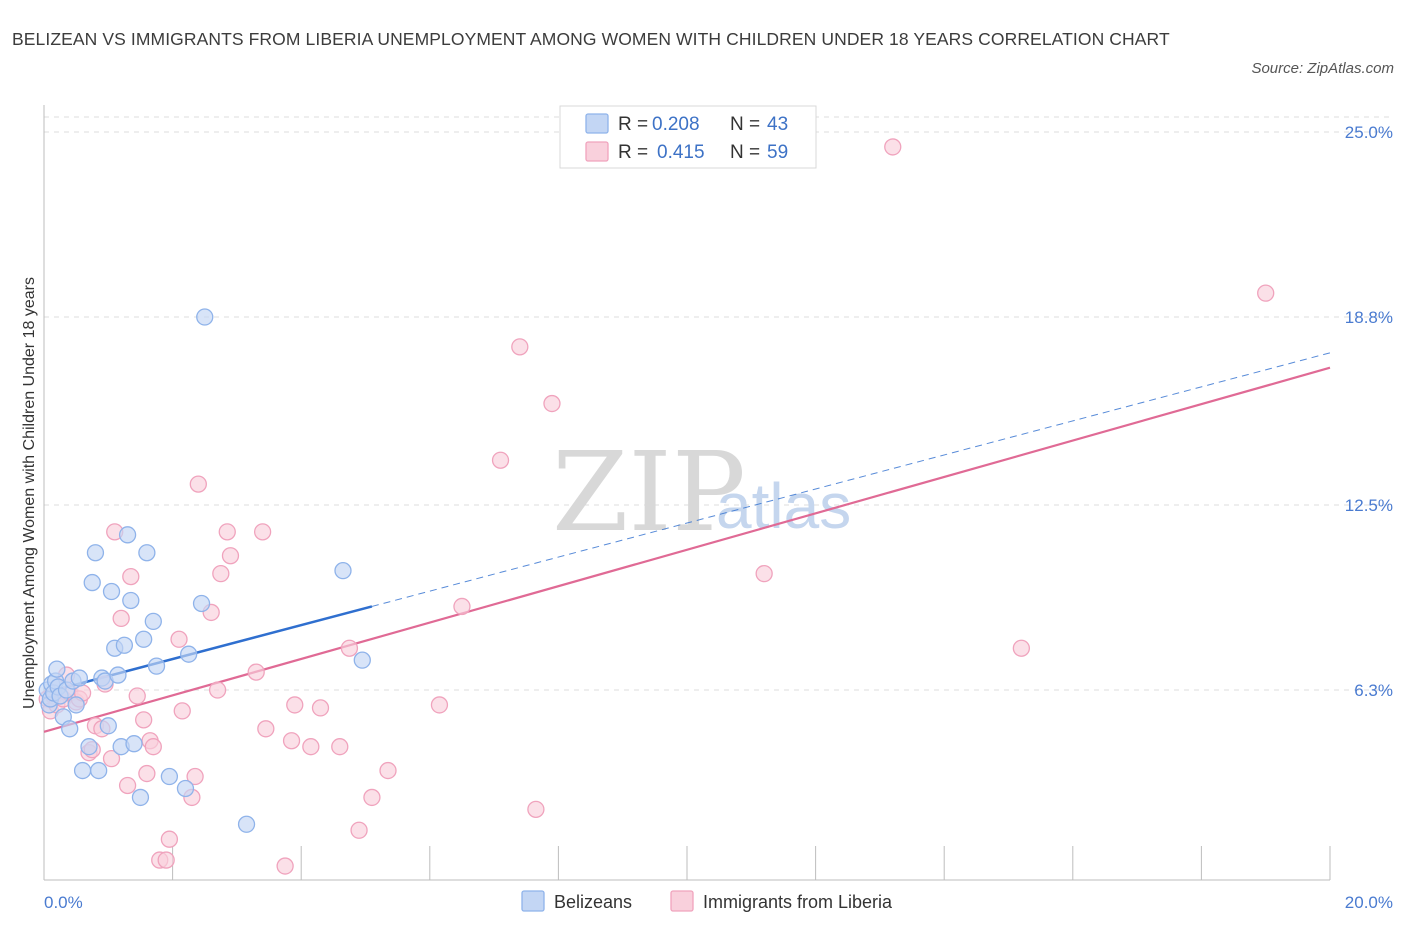 The image size is (1406, 930). What do you see at coordinates (777, 152) in the screenshot?
I see `legend-n-value-liberia: 59` at bounding box center [777, 152].